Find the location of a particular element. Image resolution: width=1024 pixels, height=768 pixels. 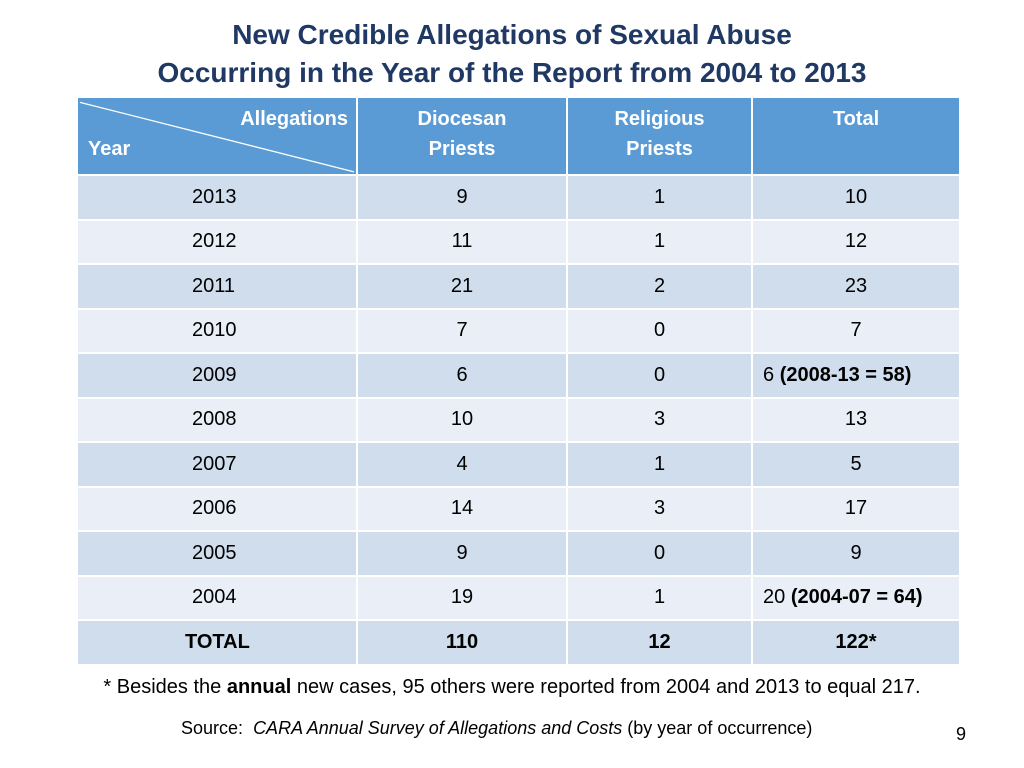

diocesan-cell: 21 is located at coordinates (462, 286).